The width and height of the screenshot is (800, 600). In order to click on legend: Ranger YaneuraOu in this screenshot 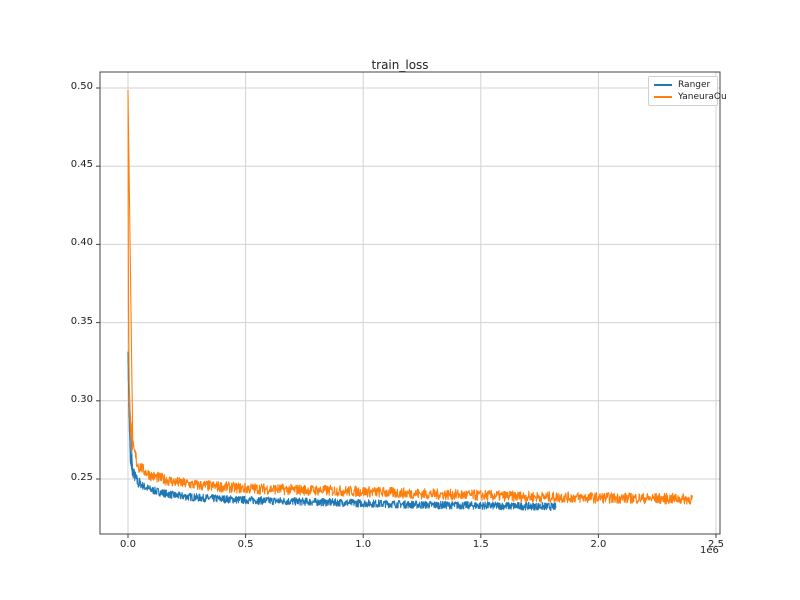, I will do `click(687, 91)`.